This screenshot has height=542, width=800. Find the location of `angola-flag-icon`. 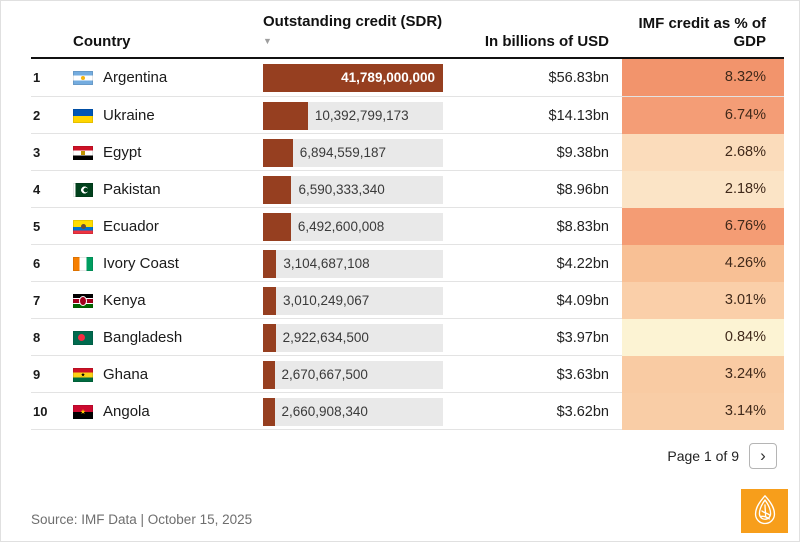

angola-flag-icon is located at coordinates (83, 411).